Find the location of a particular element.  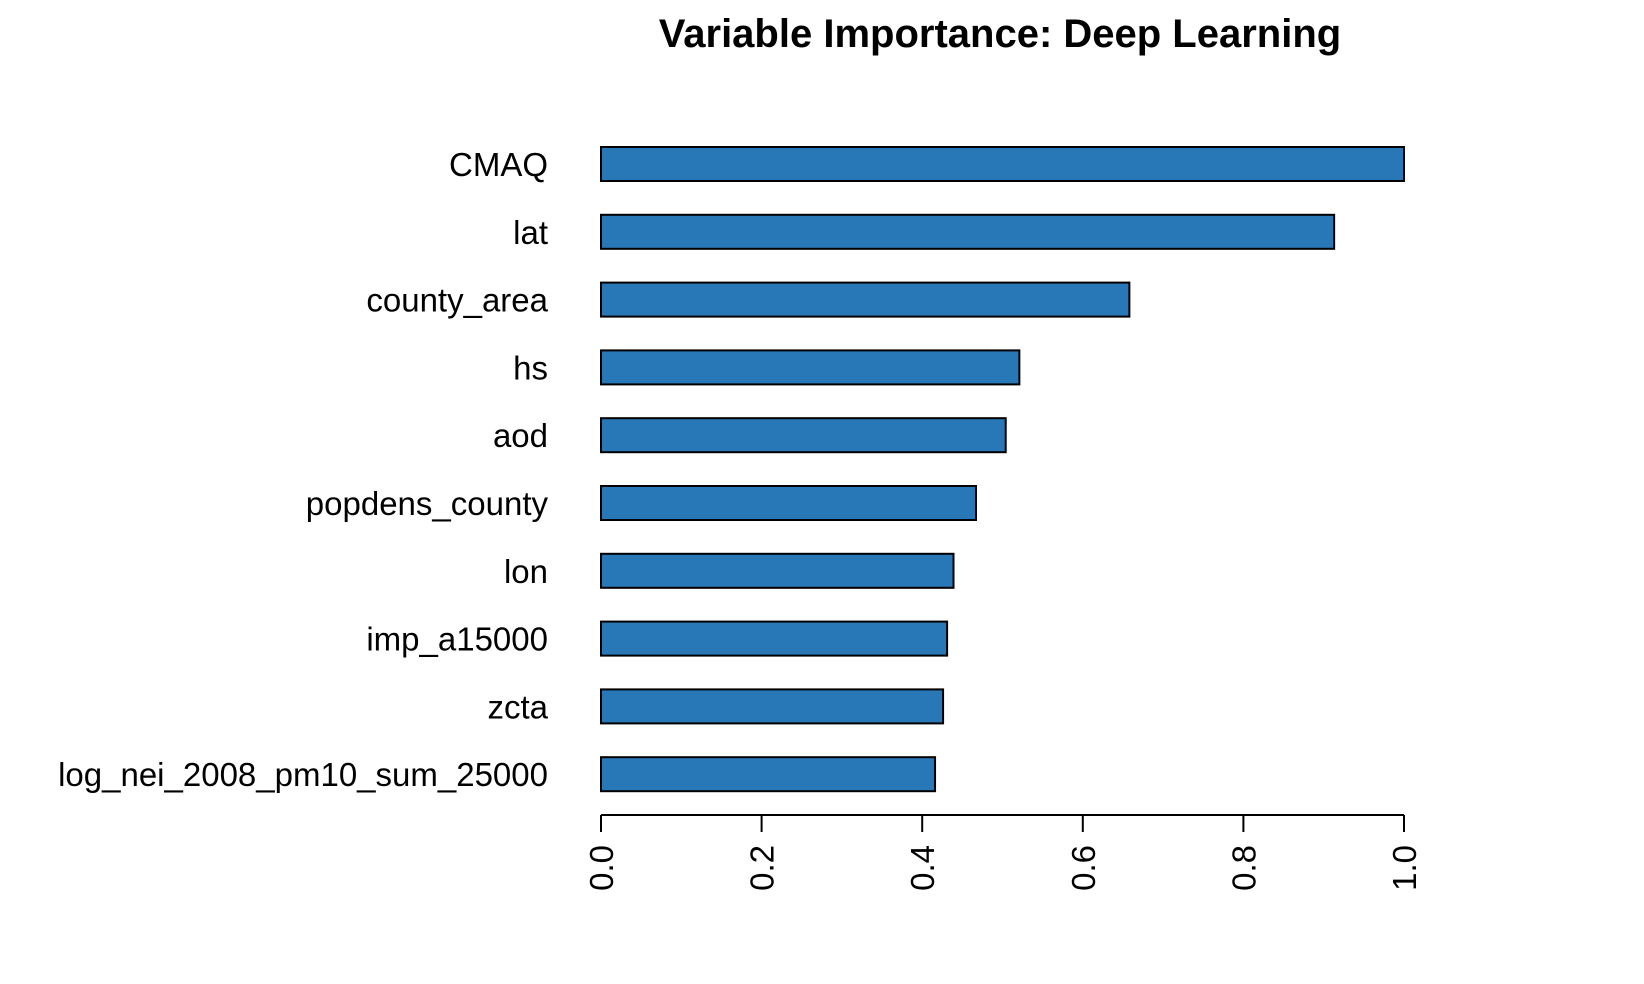

category-label: county_area is located at coordinates (457, 300).